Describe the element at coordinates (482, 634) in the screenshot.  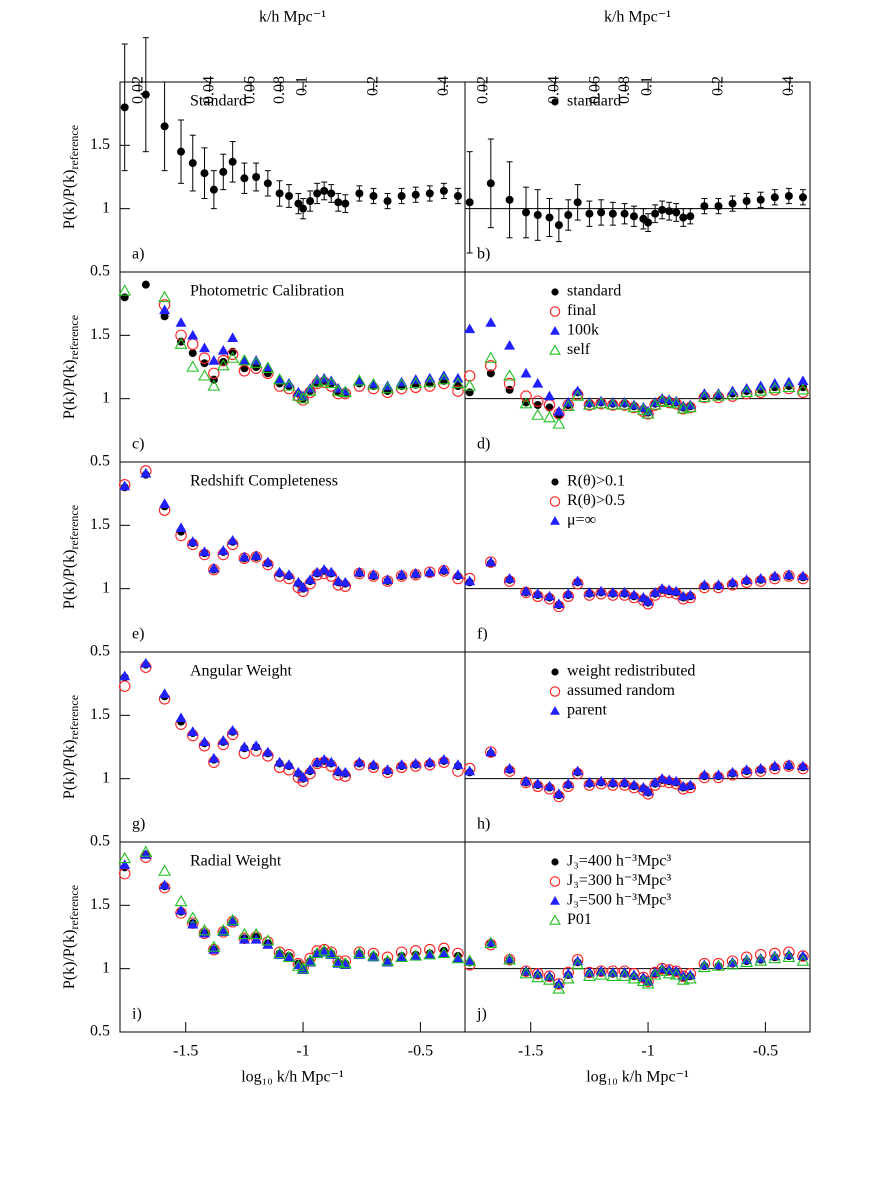
I see `panel-label: f)` at that location.